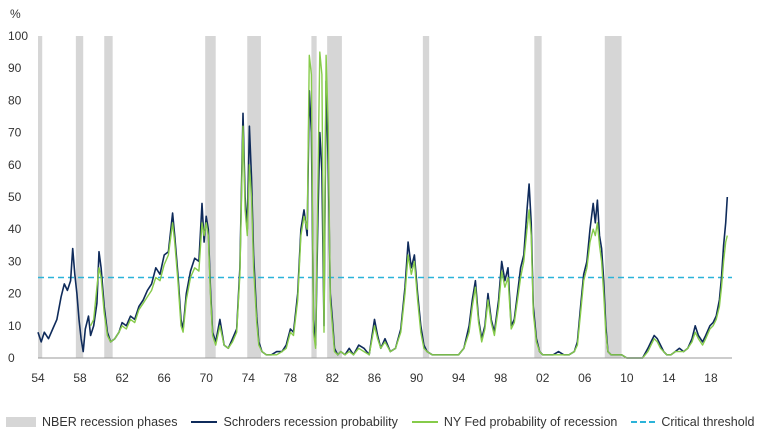 The image size is (770, 435). Describe the element at coordinates (15, 294) in the screenshot. I see `y-tick-label-20: 20` at that location.